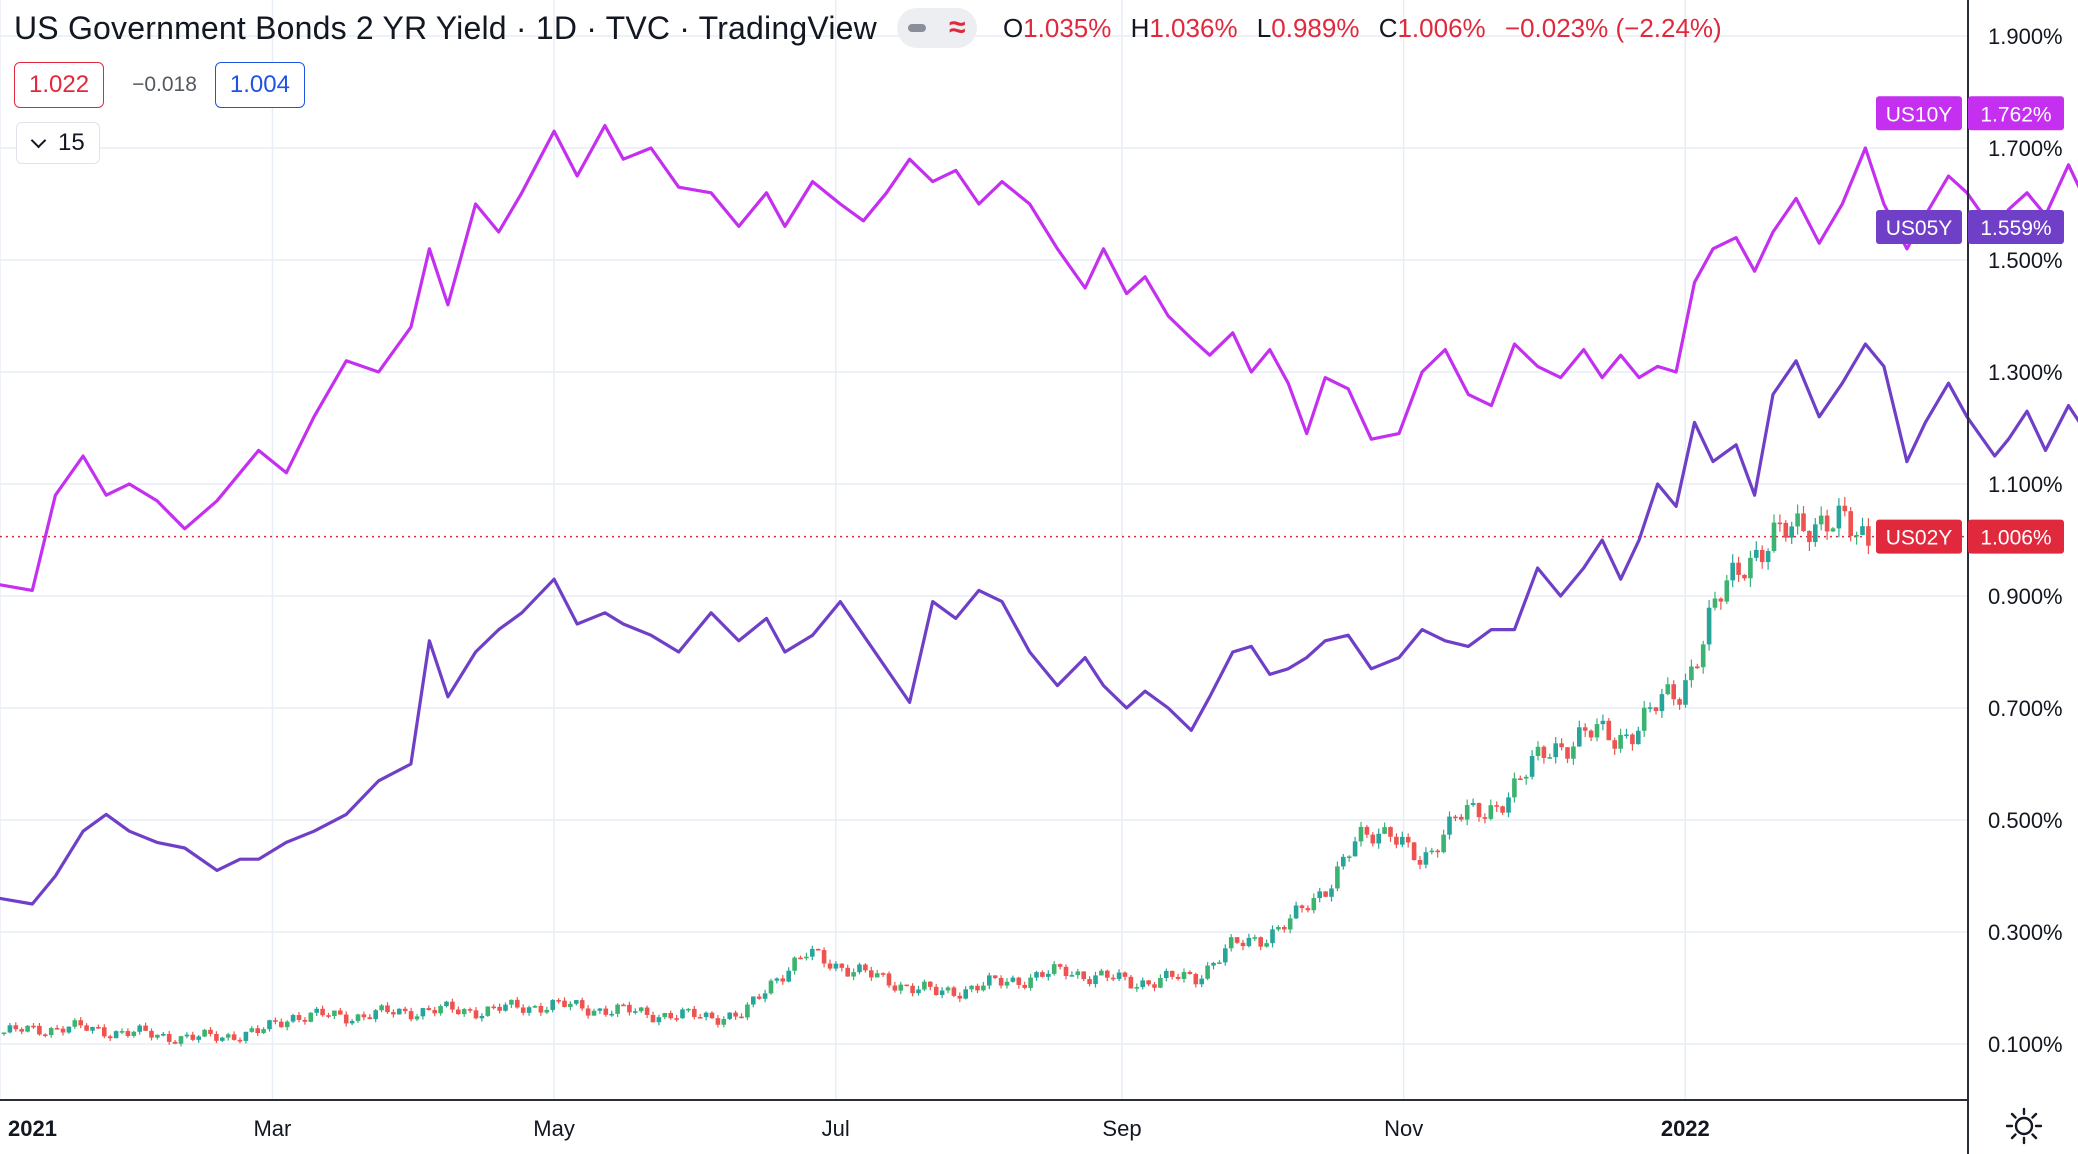 The image size is (2078, 1154). What do you see at coordinates (1685, 1128) in the screenshot?
I see `x-tick-label: 2022` at bounding box center [1685, 1128].